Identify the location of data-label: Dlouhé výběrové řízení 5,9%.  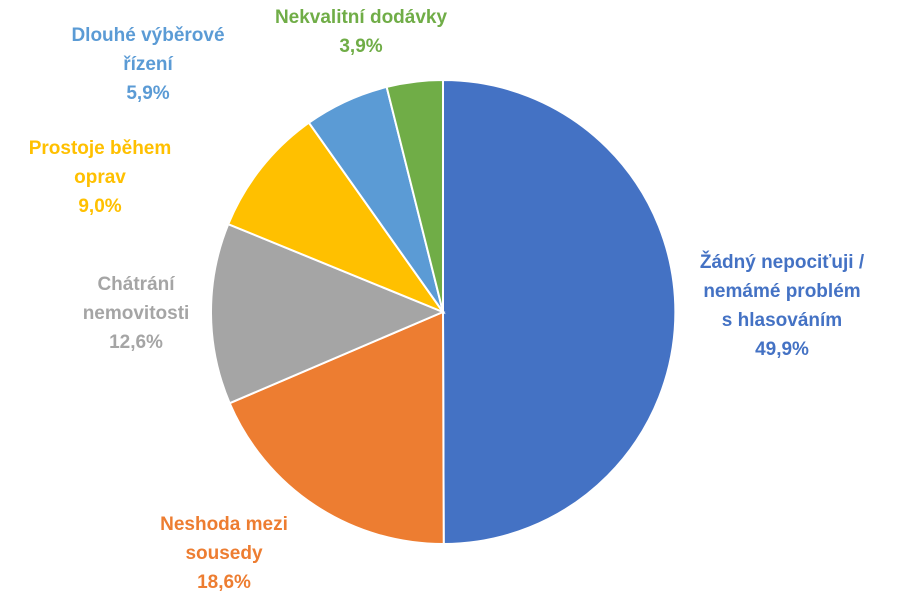
(147, 64).